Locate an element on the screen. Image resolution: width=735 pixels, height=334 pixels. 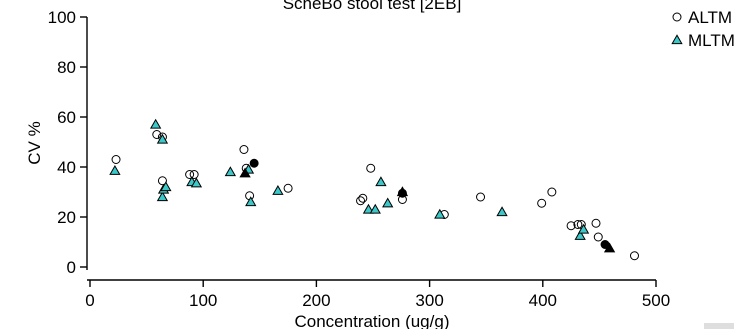
circle-filled-point is located at coordinates (254, 163).